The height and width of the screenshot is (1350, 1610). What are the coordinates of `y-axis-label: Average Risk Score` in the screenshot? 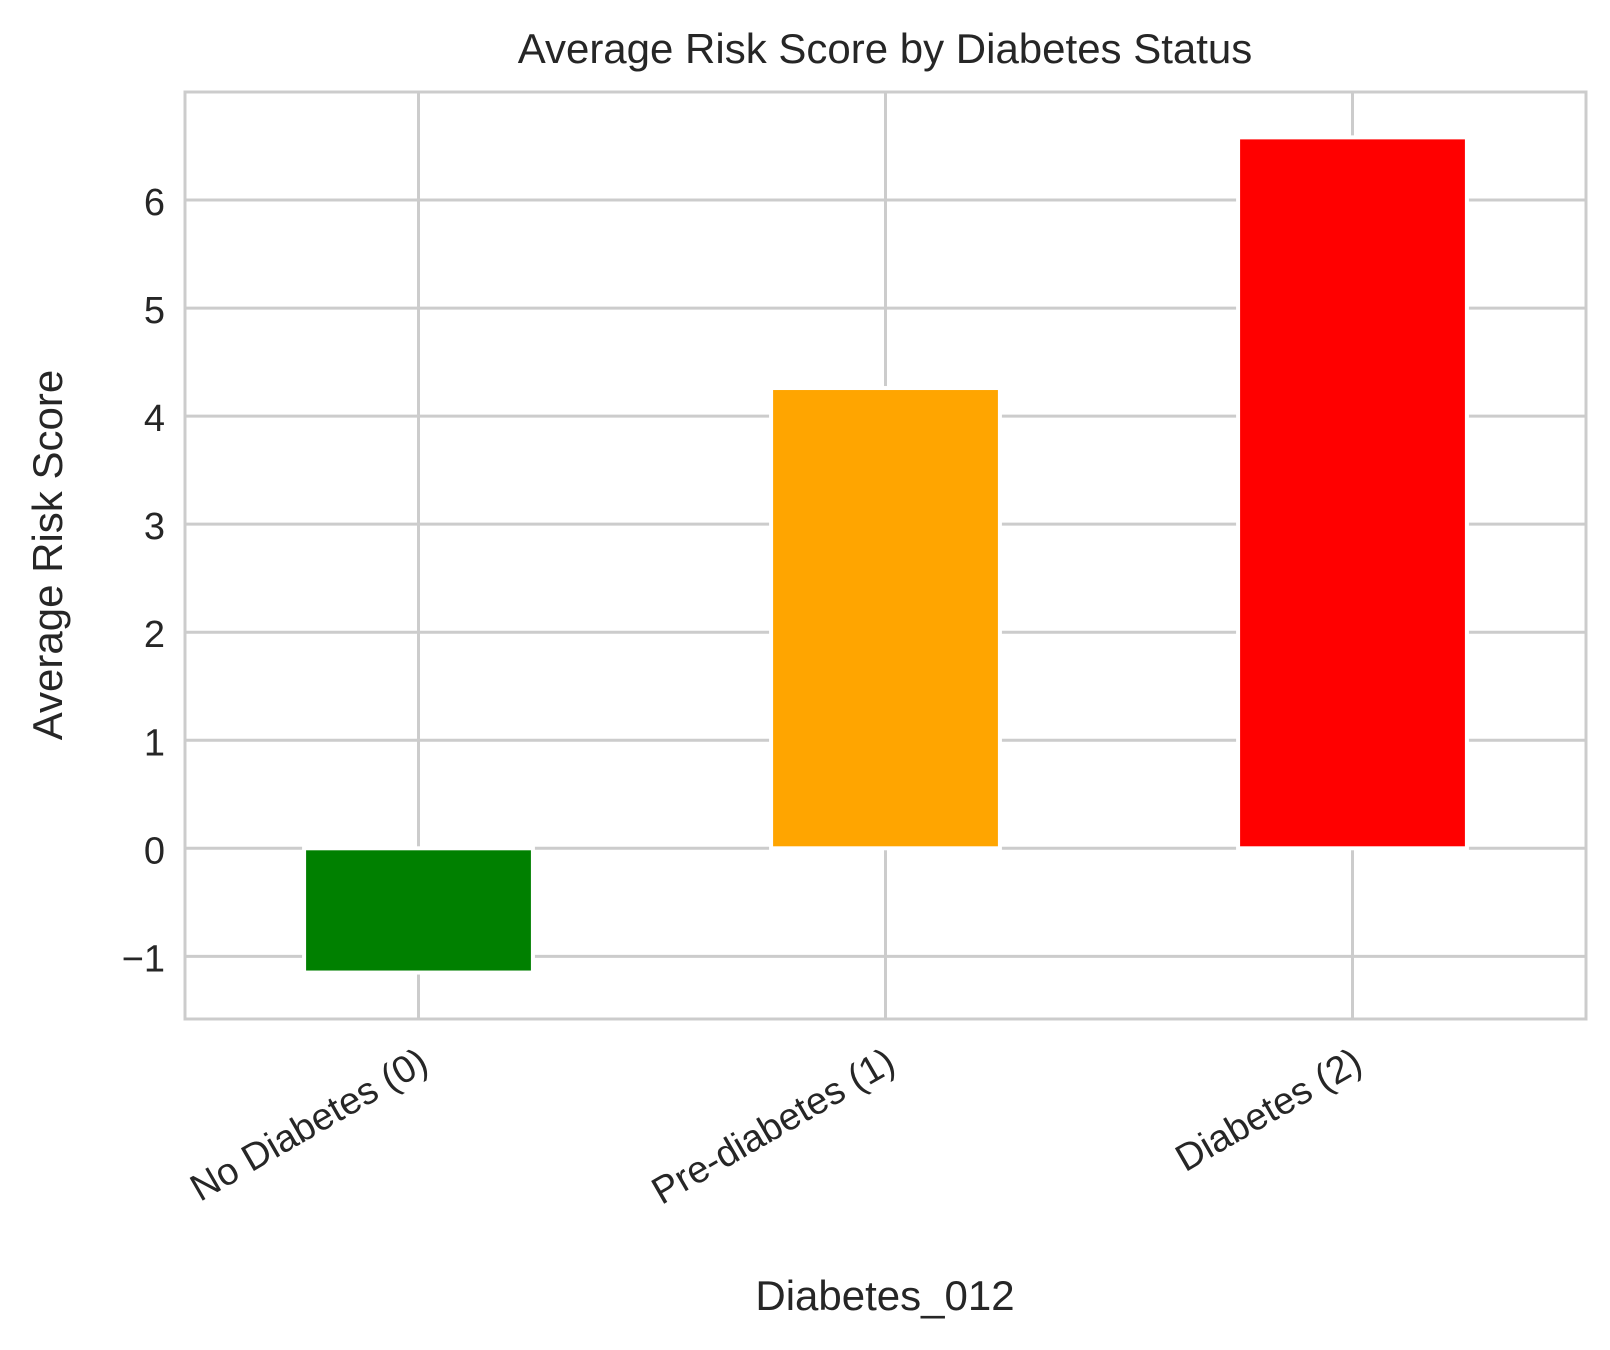 It's located at (47, 555).